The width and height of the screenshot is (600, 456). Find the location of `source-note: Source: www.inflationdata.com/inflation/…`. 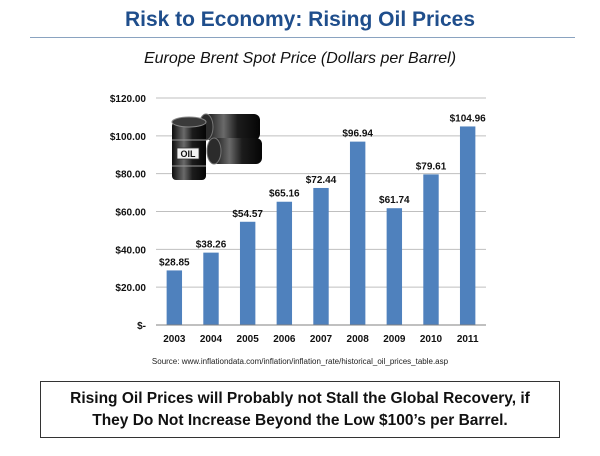

source-note: Source: www.inflationdata.com/inflation/… is located at coordinates (300, 361).